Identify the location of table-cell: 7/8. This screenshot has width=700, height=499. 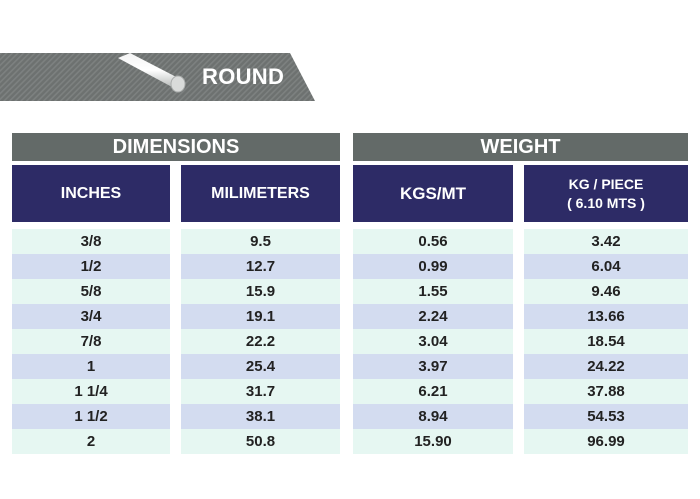
(91, 341).